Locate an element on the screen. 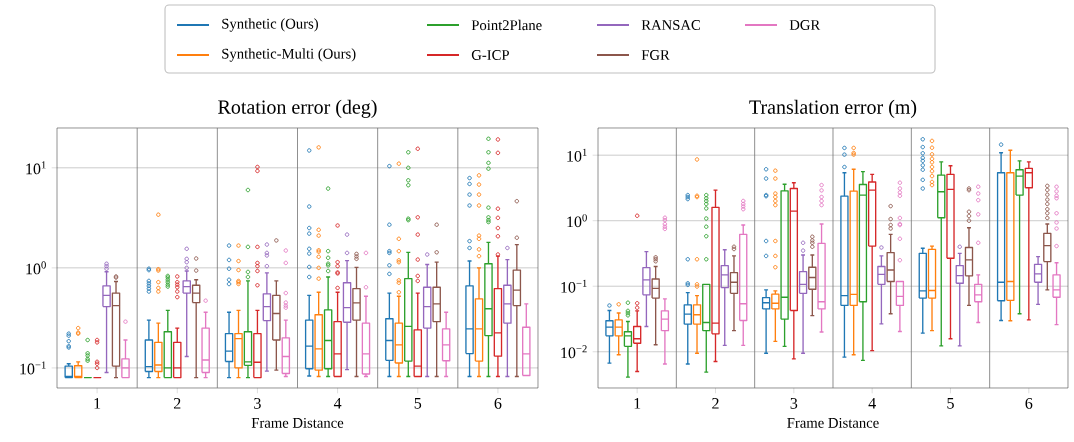 The width and height of the screenshot is (1074, 442). legend-label: FGR is located at coordinates (655, 55).